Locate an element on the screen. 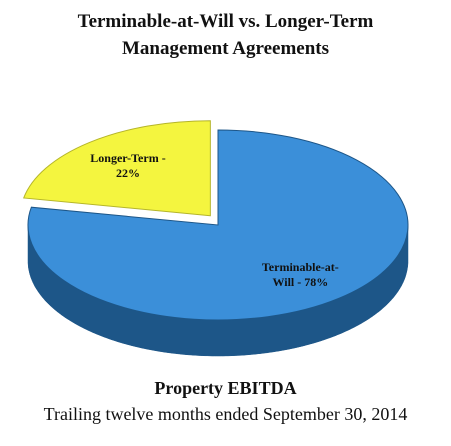 The width and height of the screenshot is (451, 446). pie-slice is located at coordinates (117, 168).